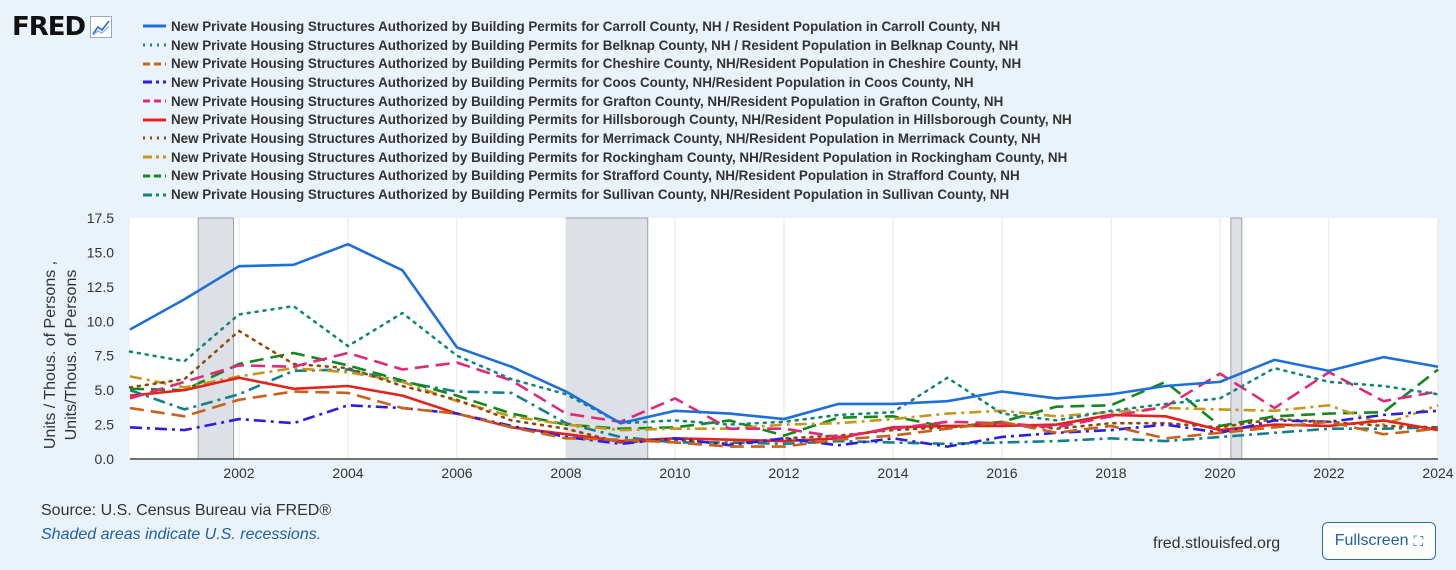  What do you see at coordinates (181, 534) in the screenshot?
I see `recession-note: Shaded areas indicate U.S. recessions.` at bounding box center [181, 534].